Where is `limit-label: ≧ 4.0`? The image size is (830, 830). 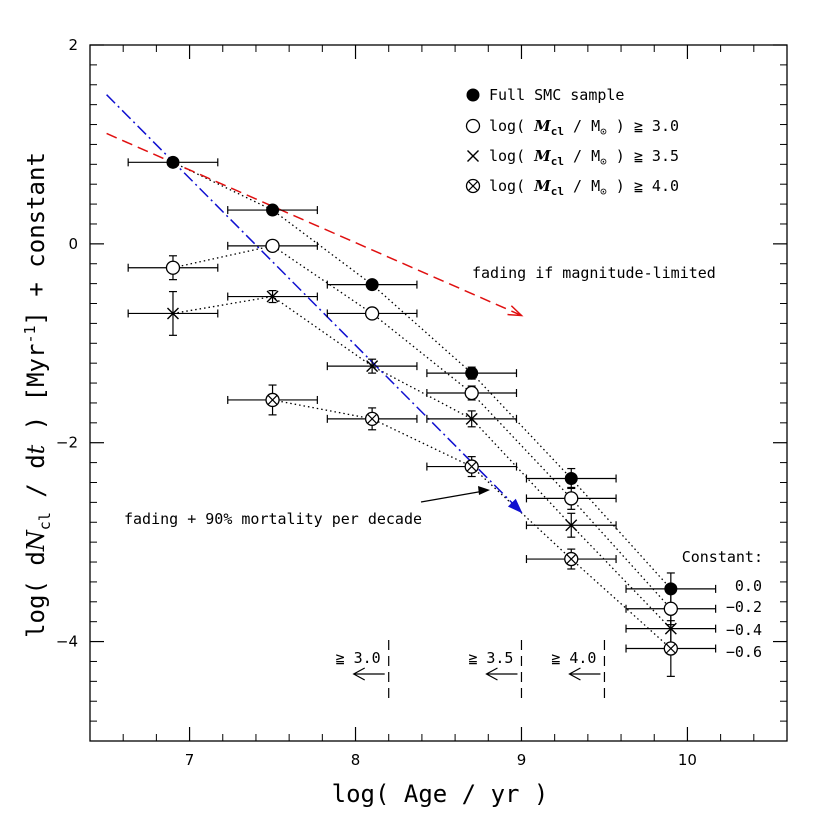 limit-label: ≧ 4.0 is located at coordinates (573, 658).